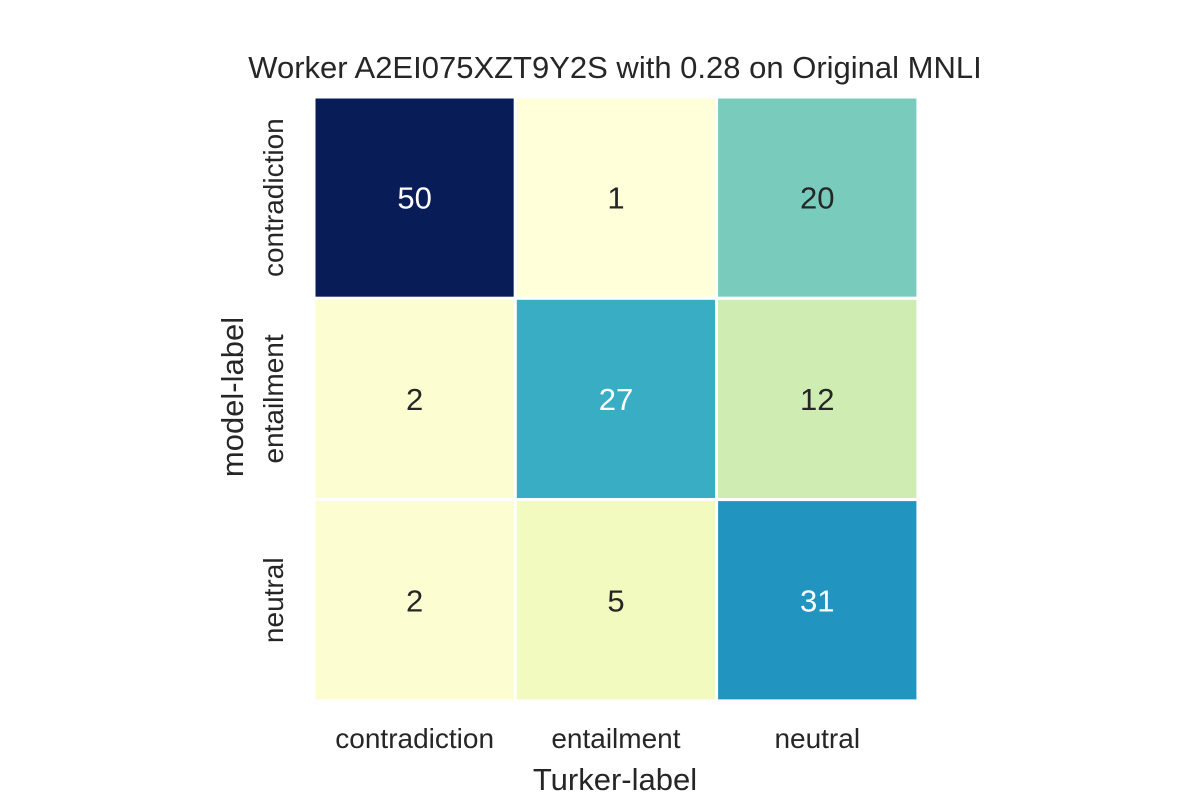 This screenshot has width=1200, height=800. Describe the element at coordinates (232, 397) in the screenshot. I see `y-axis-label: model-label` at that location.